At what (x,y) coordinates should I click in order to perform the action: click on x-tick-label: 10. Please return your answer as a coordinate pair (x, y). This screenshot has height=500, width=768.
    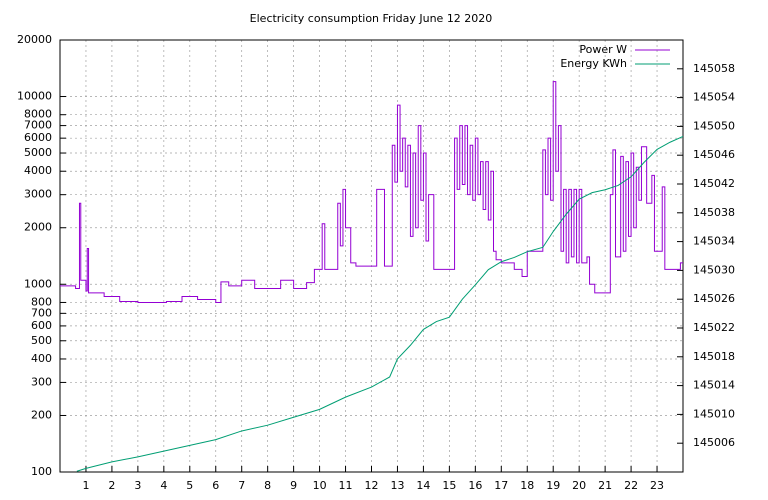
    Looking at the image, I should click on (320, 485).